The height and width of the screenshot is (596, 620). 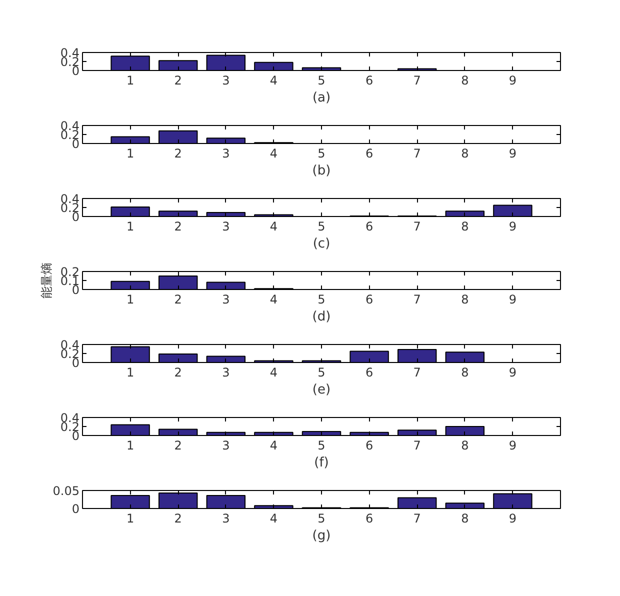 I want to click on x-axis-title: (g), so click(x=321, y=536).